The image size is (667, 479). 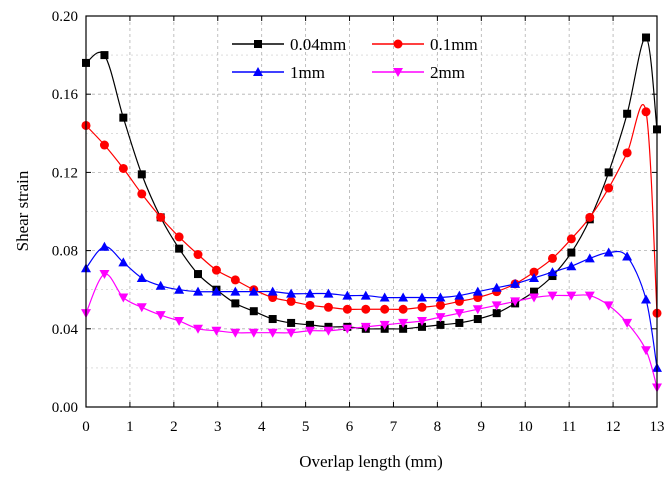 I want to click on x-tick-label: 0, so click(x=86, y=427).